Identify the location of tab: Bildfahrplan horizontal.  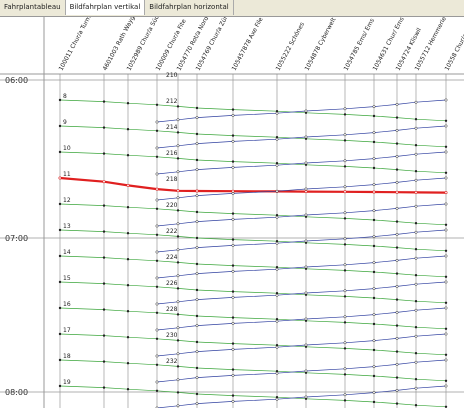
(189, 7).